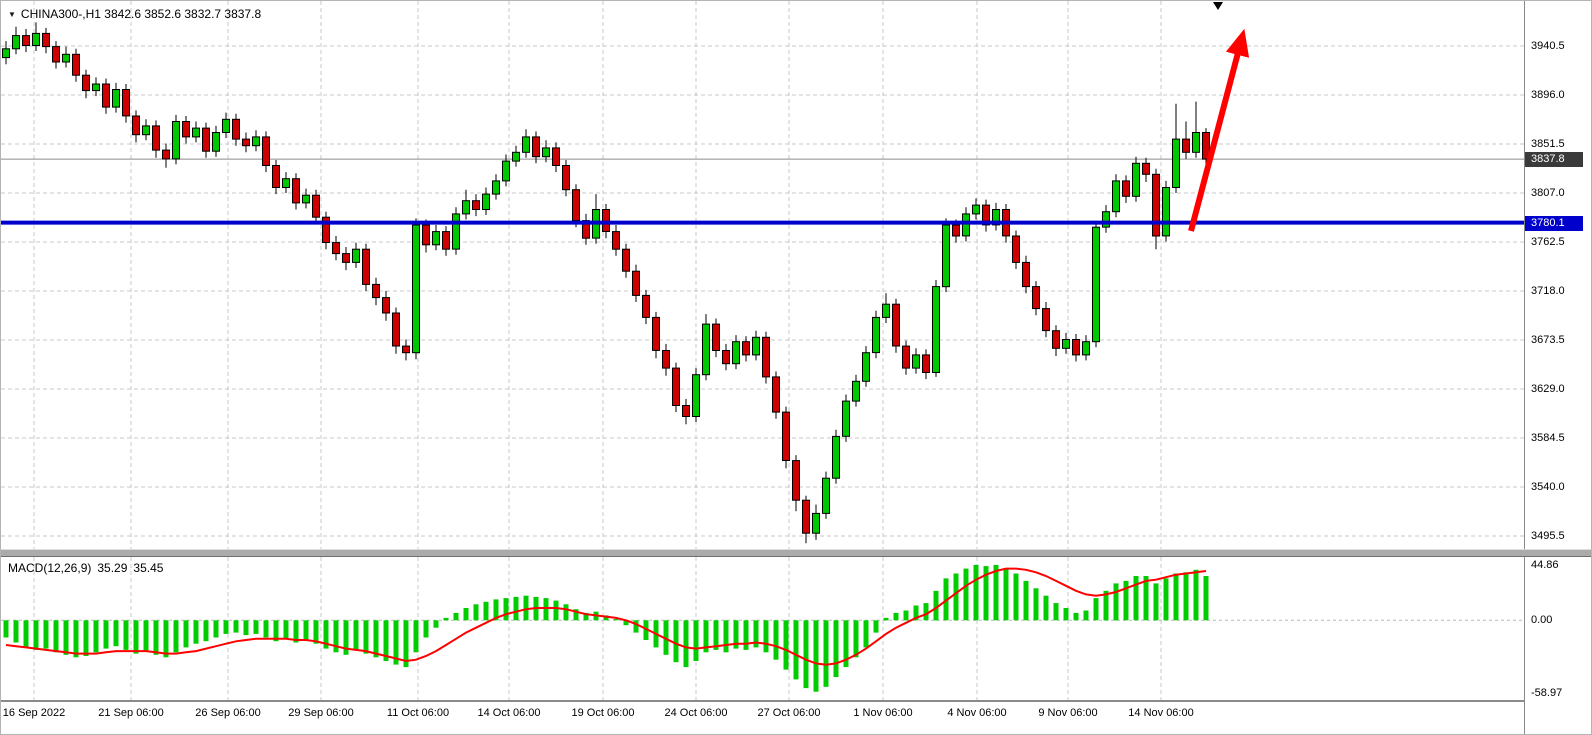 The width and height of the screenshot is (1592, 735). What do you see at coordinates (1554, 159) in the screenshot?
I see `current-price-badge: 3837.8` at bounding box center [1554, 159].